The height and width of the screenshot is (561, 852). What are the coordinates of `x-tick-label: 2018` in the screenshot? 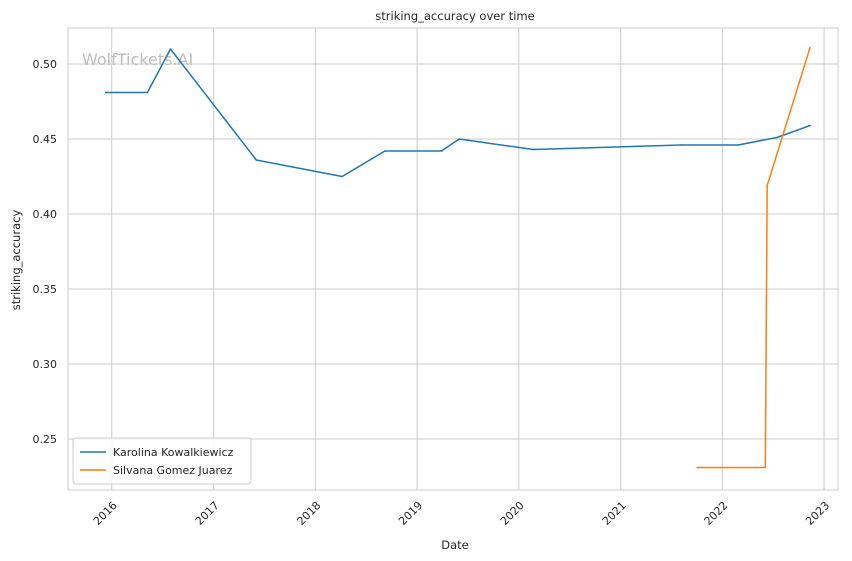 It's located at (309, 513).